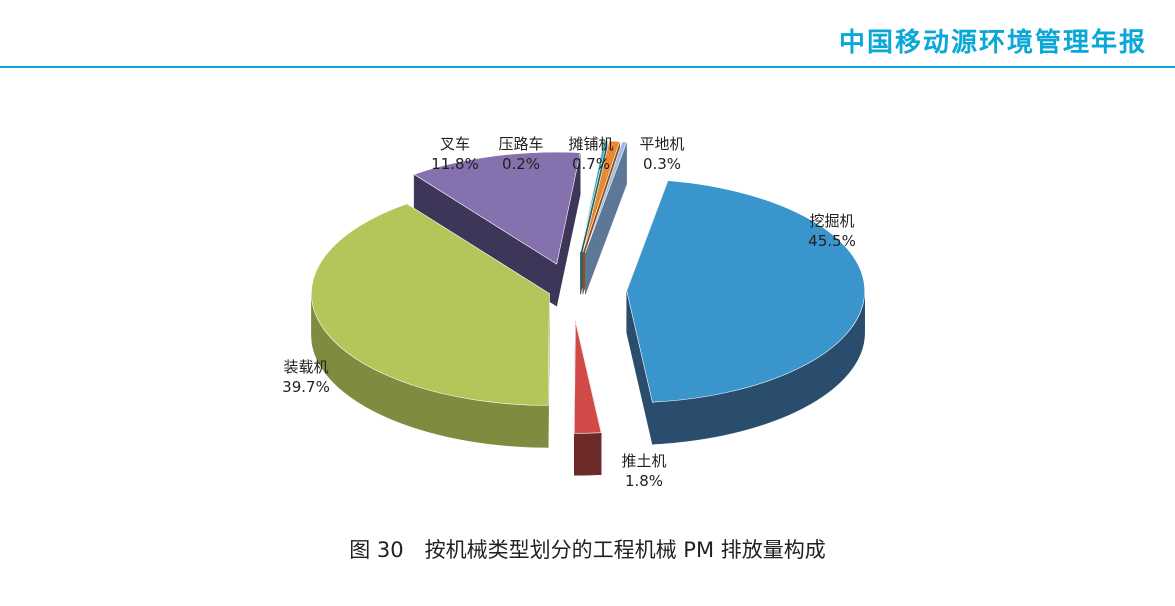 The image size is (1175, 606). Describe the element at coordinates (662, 164) in the screenshot. I see `slice-value-label: 0.3%` at that location.